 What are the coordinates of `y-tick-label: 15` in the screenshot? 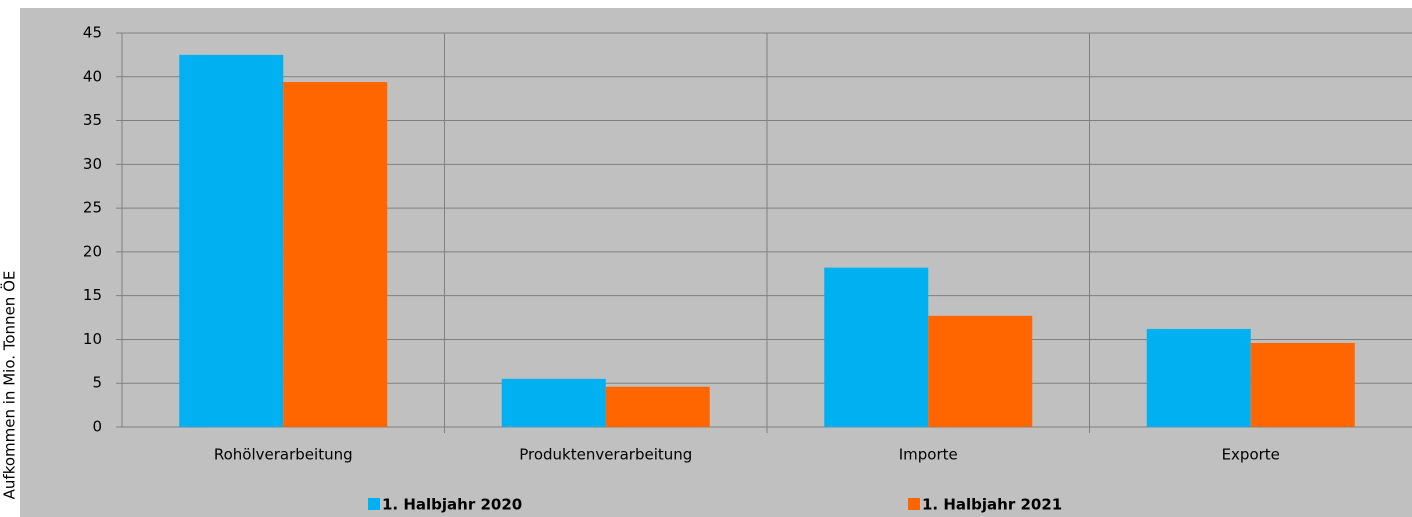 It's located at (92, 295).